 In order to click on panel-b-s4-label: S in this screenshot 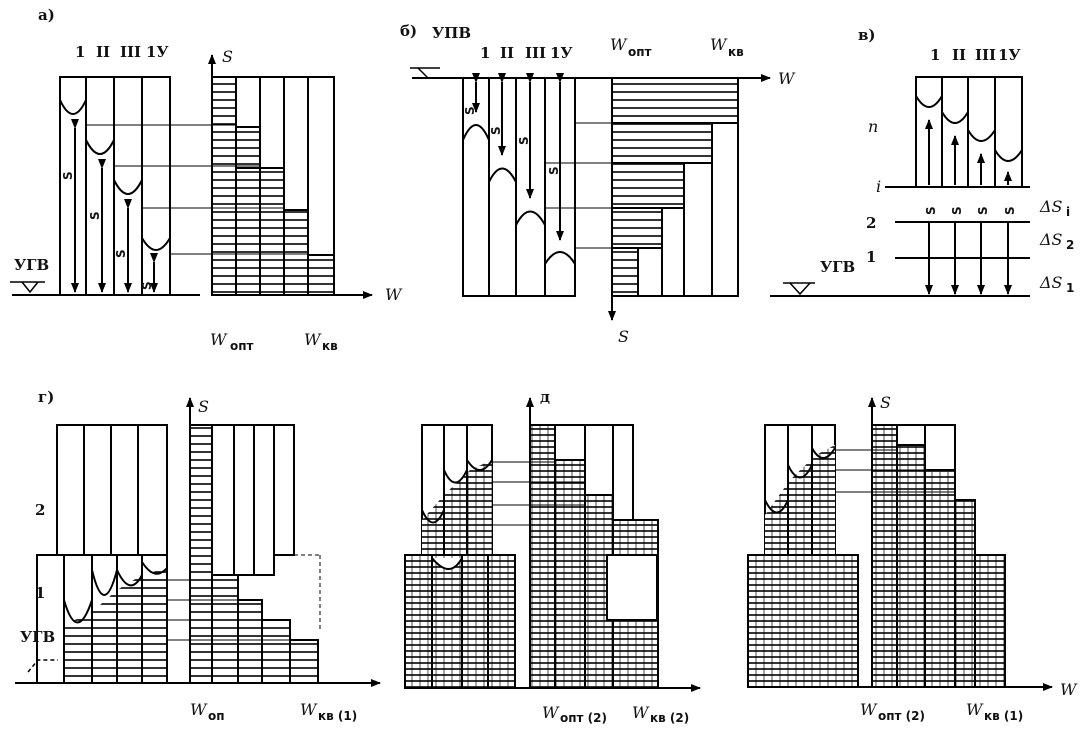, I will do `click(554, 170)`.